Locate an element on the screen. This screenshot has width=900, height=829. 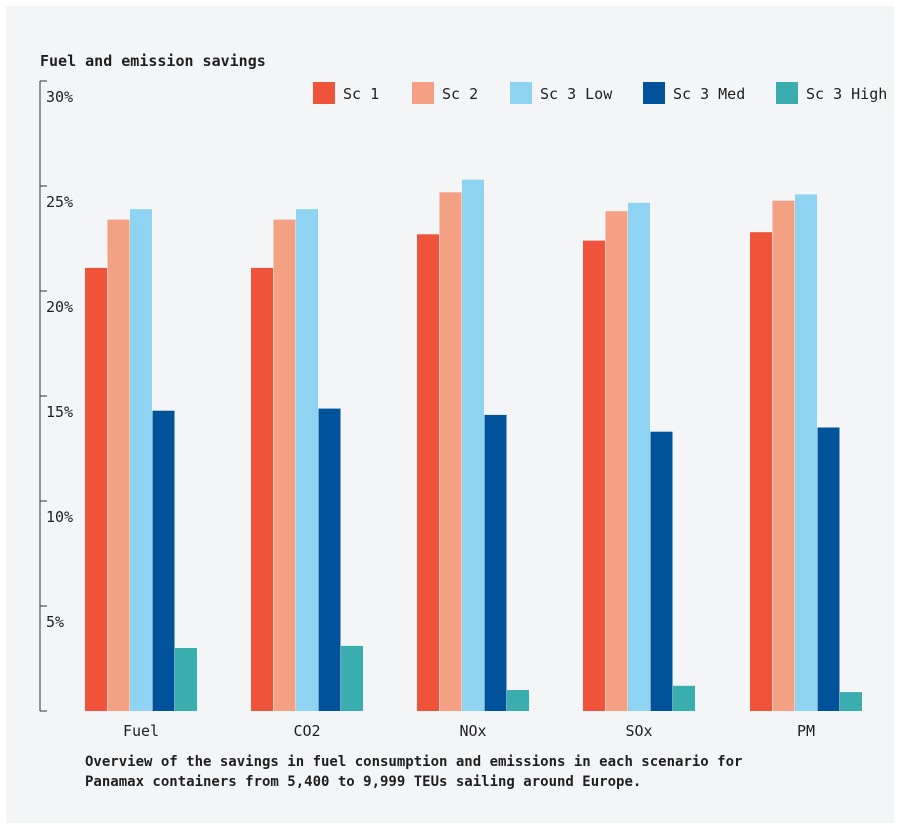
x-tick-label: CO2 is located at coordinates (306, 731).